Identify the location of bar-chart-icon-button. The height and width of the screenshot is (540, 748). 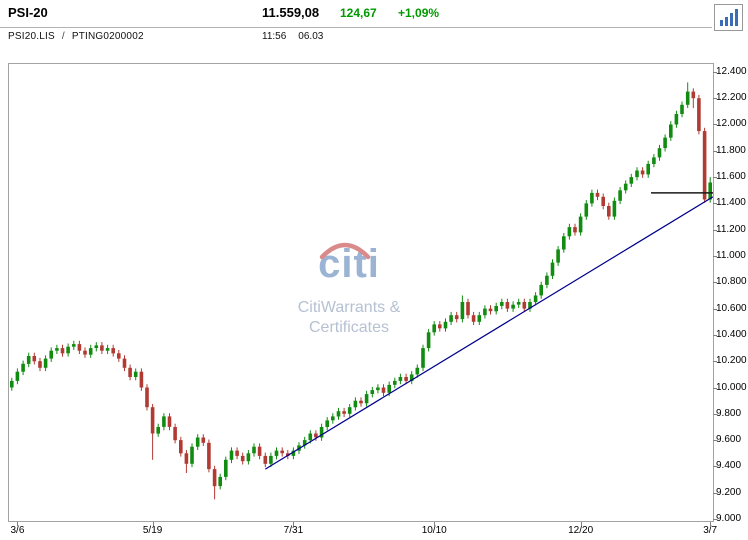
(728, 17).